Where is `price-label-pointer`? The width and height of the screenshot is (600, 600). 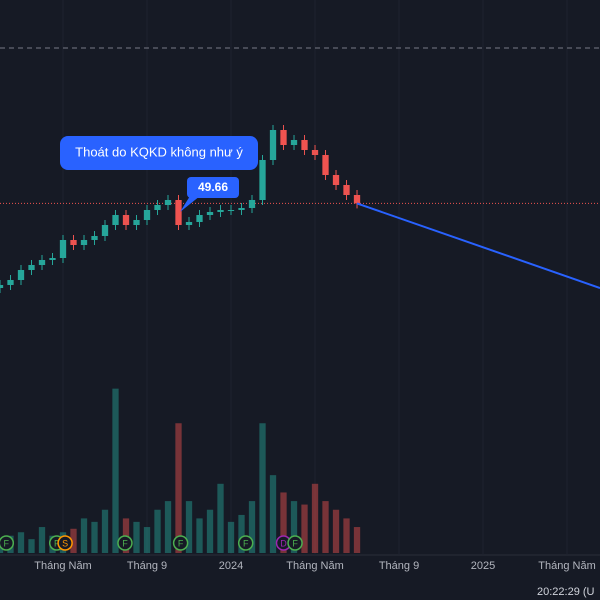 price-label-pointer is located at coordinates (190, 204).